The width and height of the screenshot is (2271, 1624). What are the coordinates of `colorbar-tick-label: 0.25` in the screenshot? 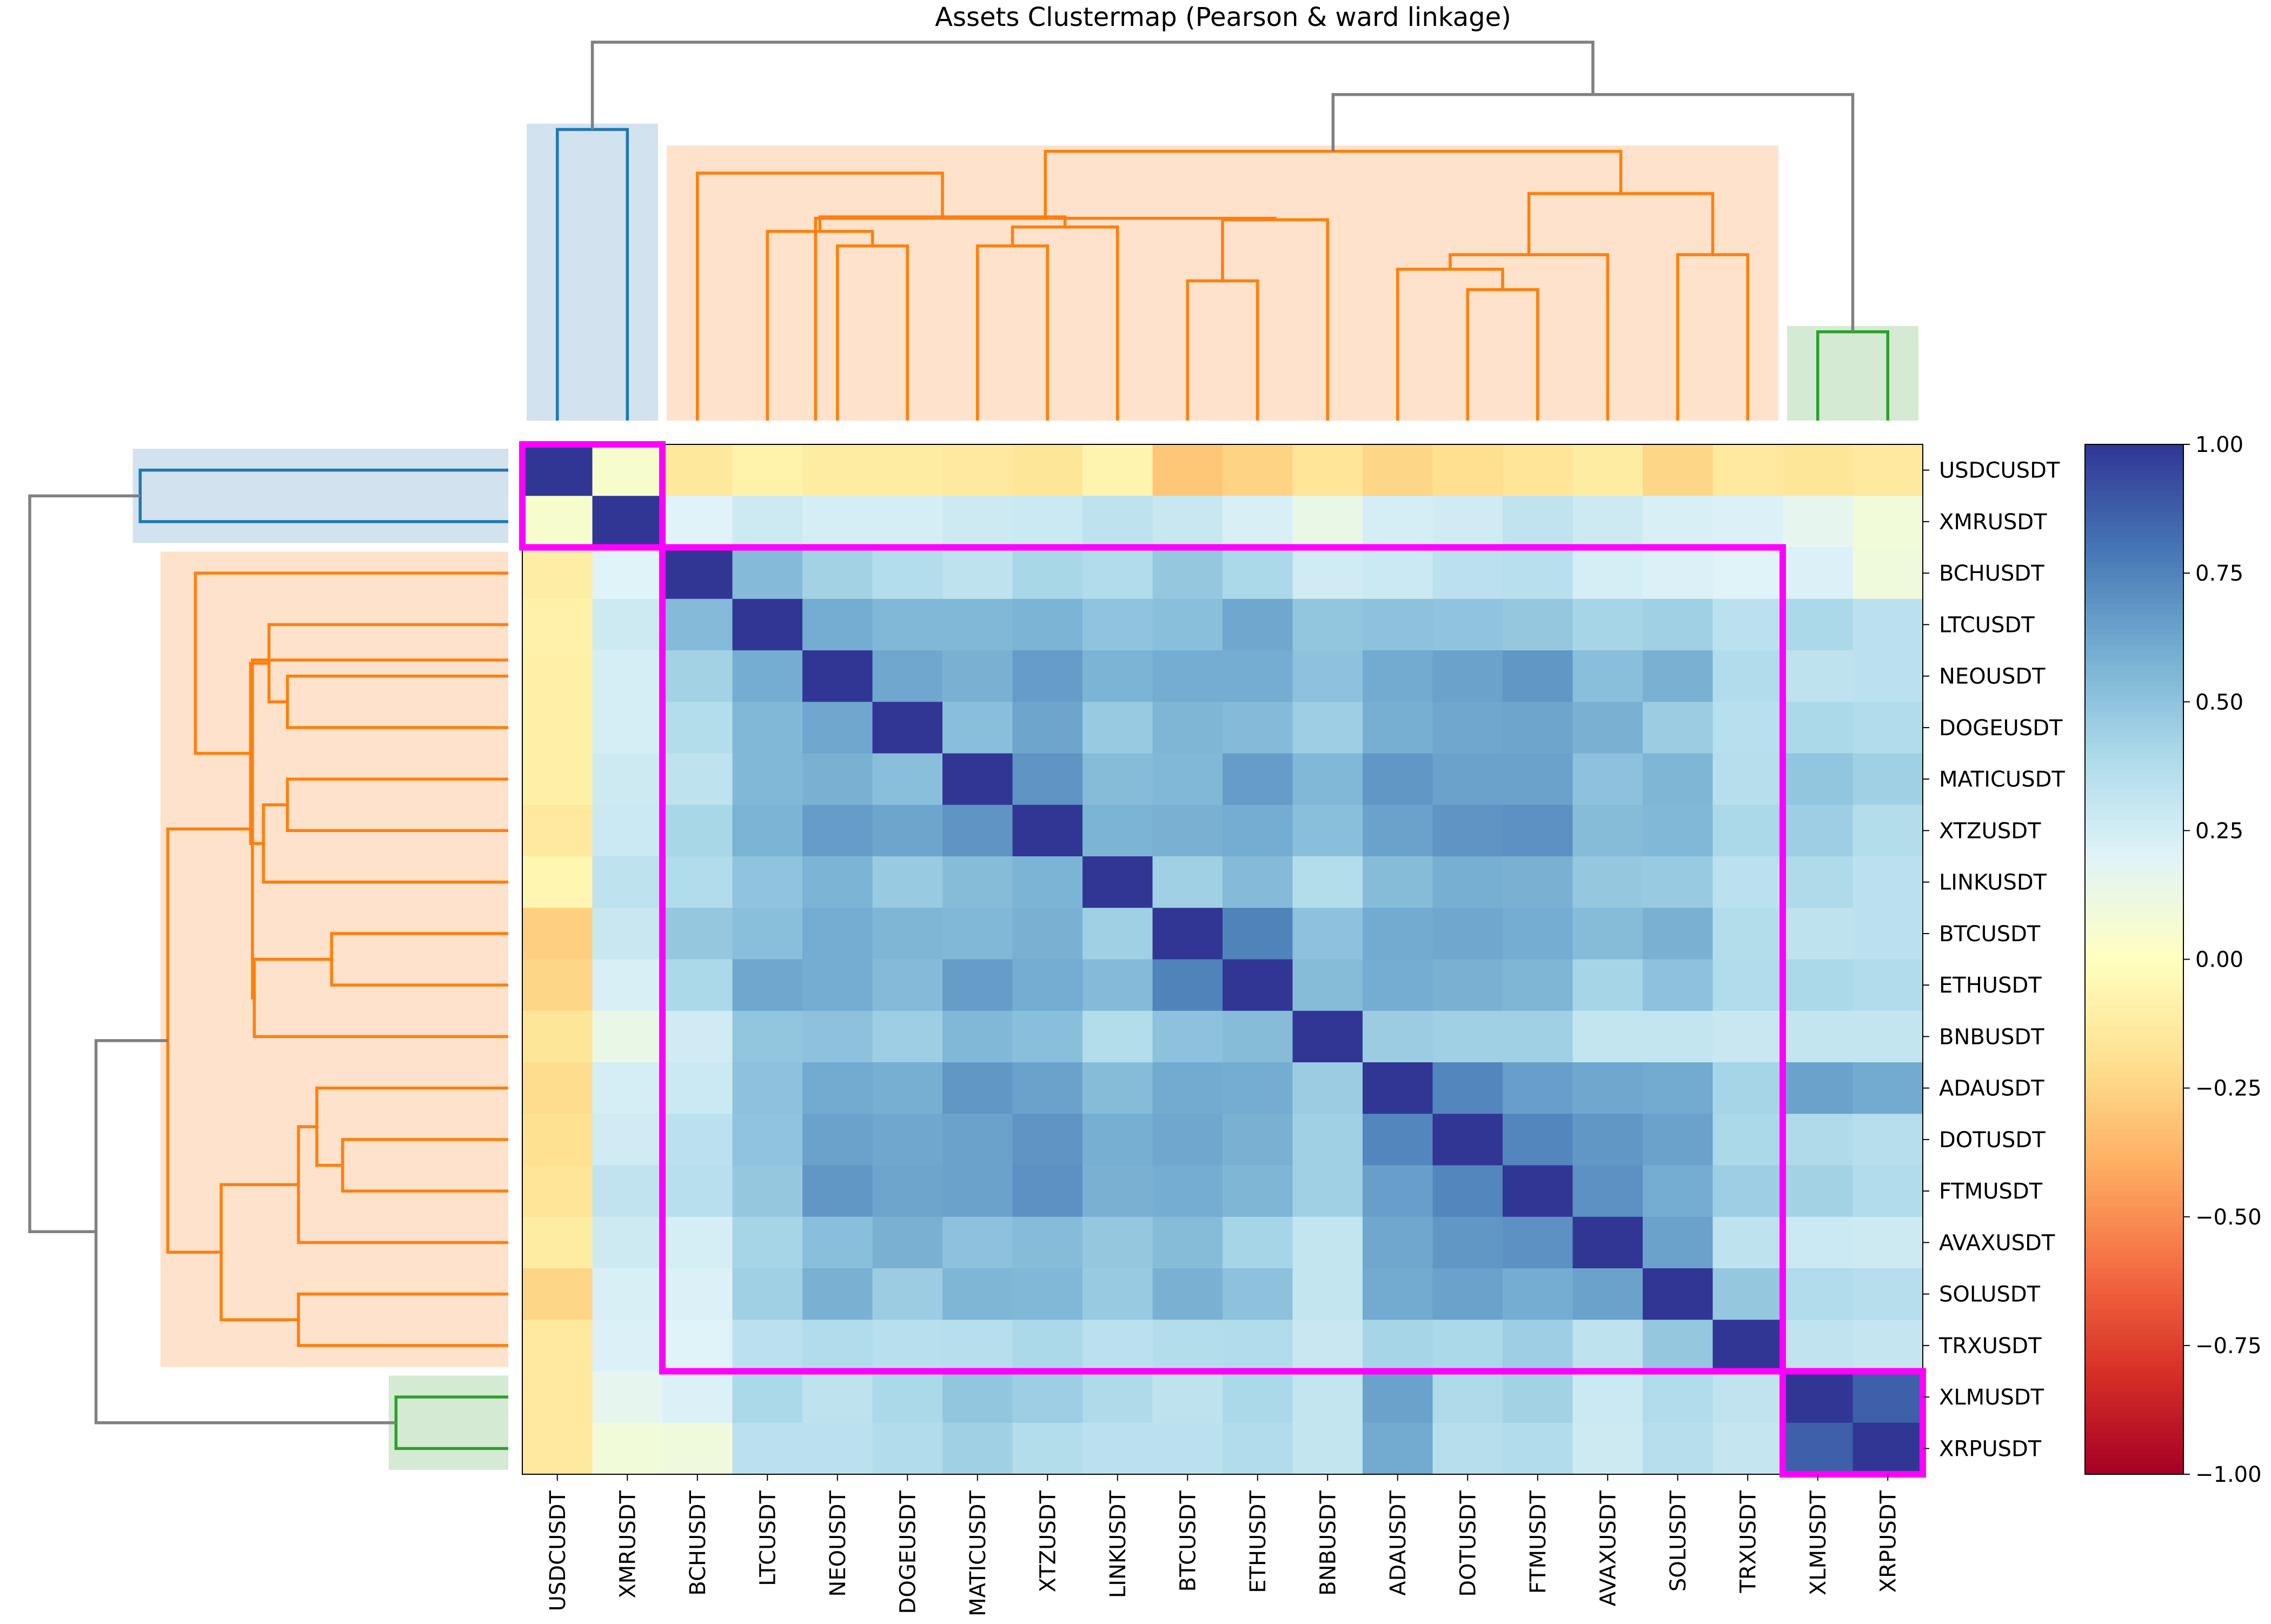 It's located at (2219, 830).